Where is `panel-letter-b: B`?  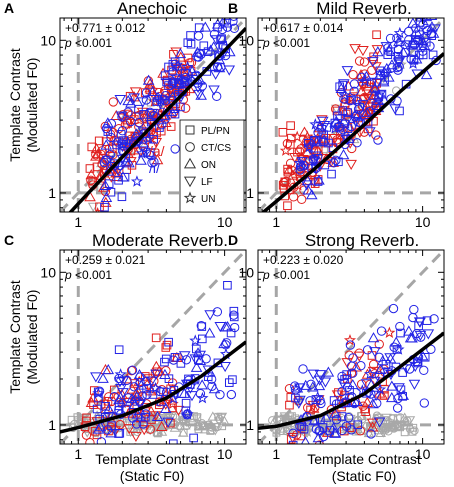
panel-letter-b: B is located at coordinates (233, 8).